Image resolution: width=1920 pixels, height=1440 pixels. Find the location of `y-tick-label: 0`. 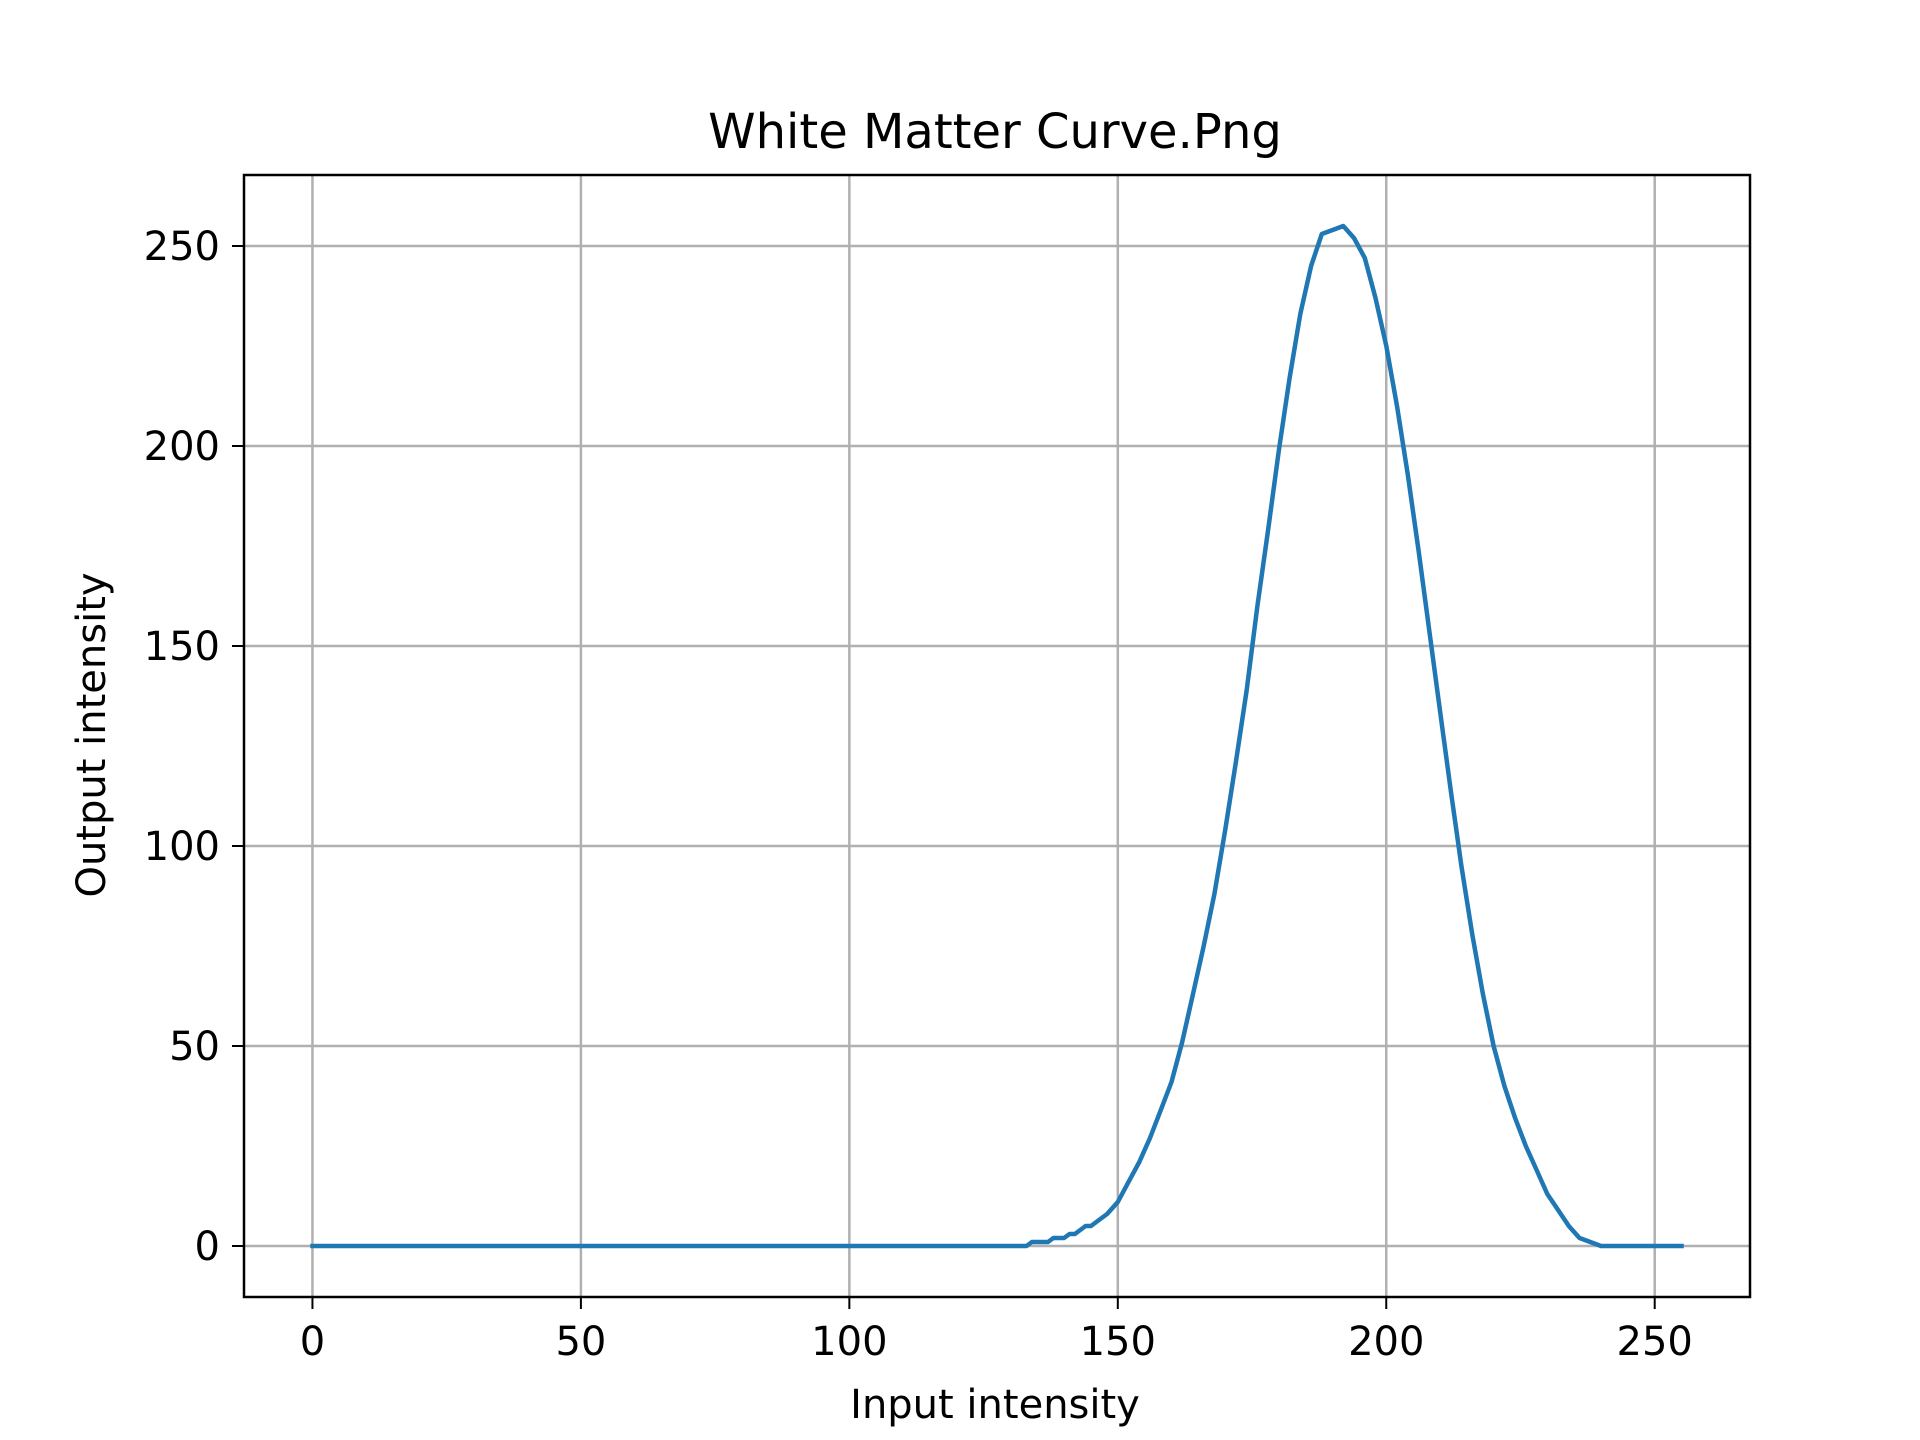

y-tick-label: 0 is located at coordinates (207, 1247).